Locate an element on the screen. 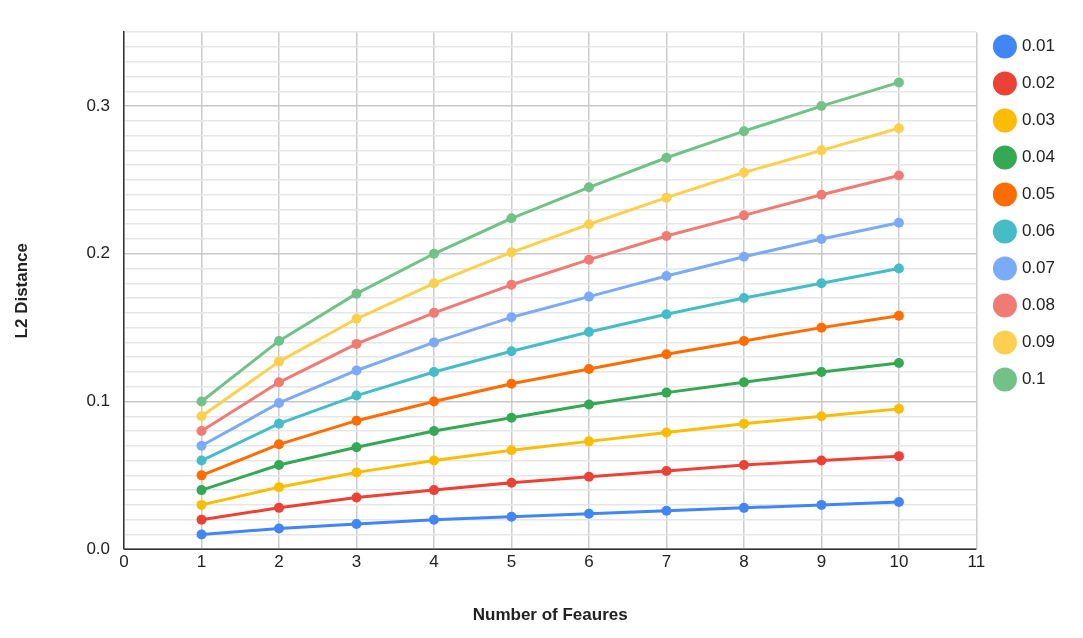 Image resolution: width=1083 pixels, height=638 pixels. x-tick-label: 11 is located at coordinates (976, 562).